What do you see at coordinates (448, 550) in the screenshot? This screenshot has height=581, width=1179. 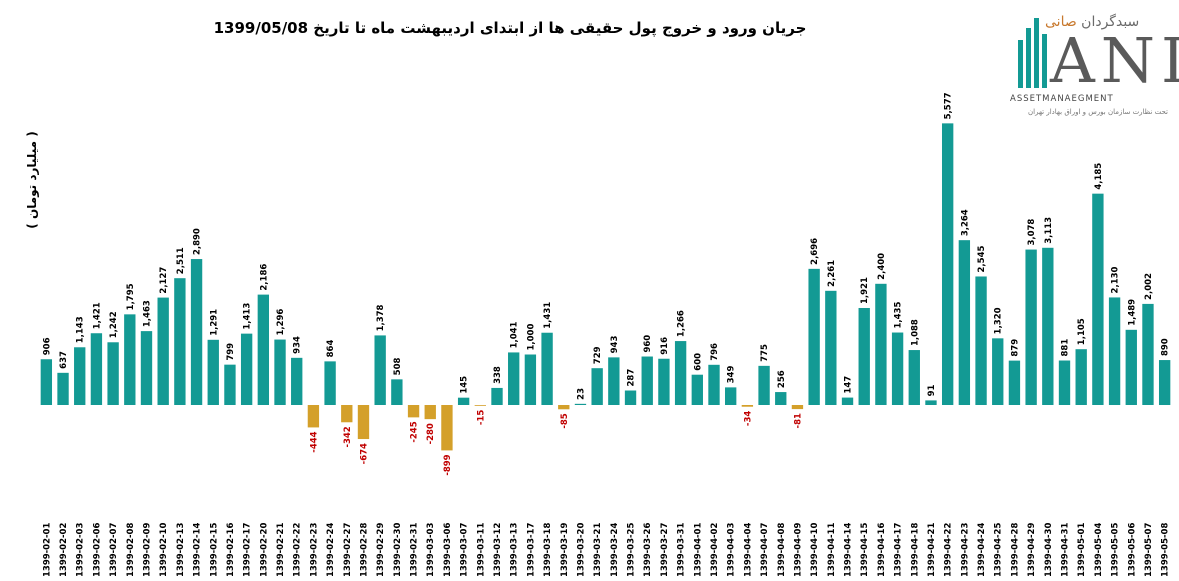 I see `x-tick-label-1399-03-06: 1399-03-06` at bounding box center [448, 550].